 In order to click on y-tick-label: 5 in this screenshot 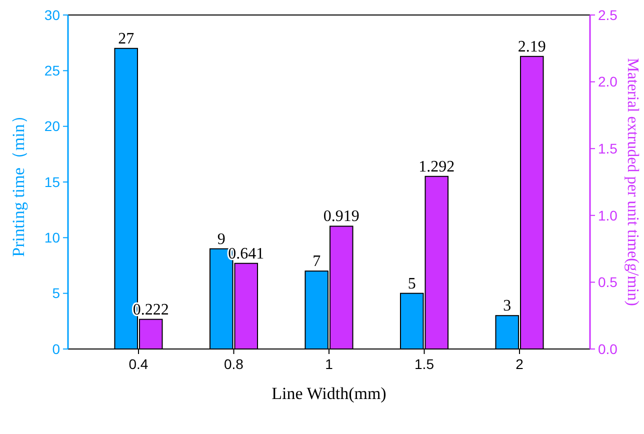, I will do `click(56, 293)`.